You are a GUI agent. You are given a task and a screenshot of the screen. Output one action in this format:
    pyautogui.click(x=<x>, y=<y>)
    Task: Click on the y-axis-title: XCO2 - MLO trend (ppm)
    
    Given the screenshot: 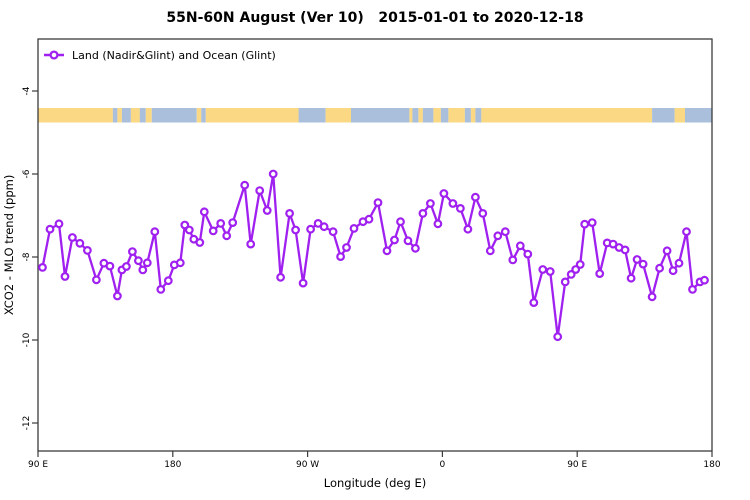 What is the action you would take?
    pyautogui.click(x=9, y=245)
    